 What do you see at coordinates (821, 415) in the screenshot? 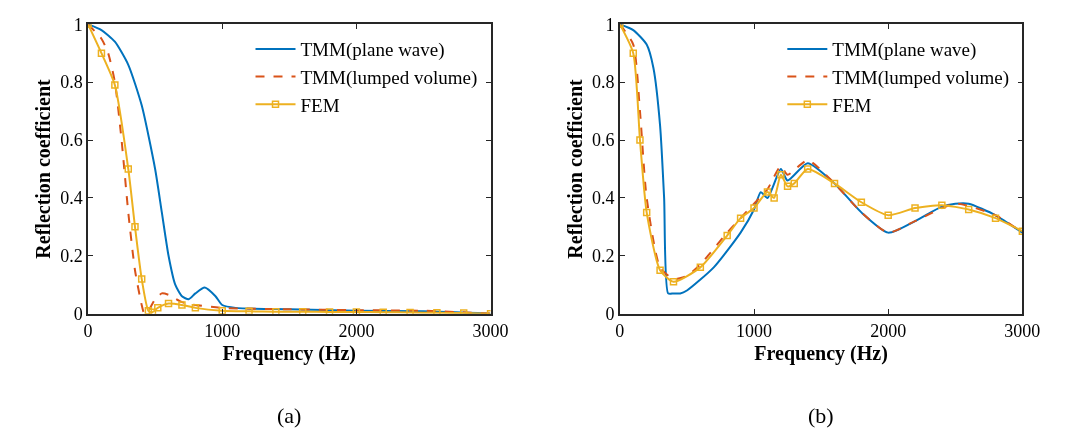
I see `text: (b)` at bounding box center [821, 415].